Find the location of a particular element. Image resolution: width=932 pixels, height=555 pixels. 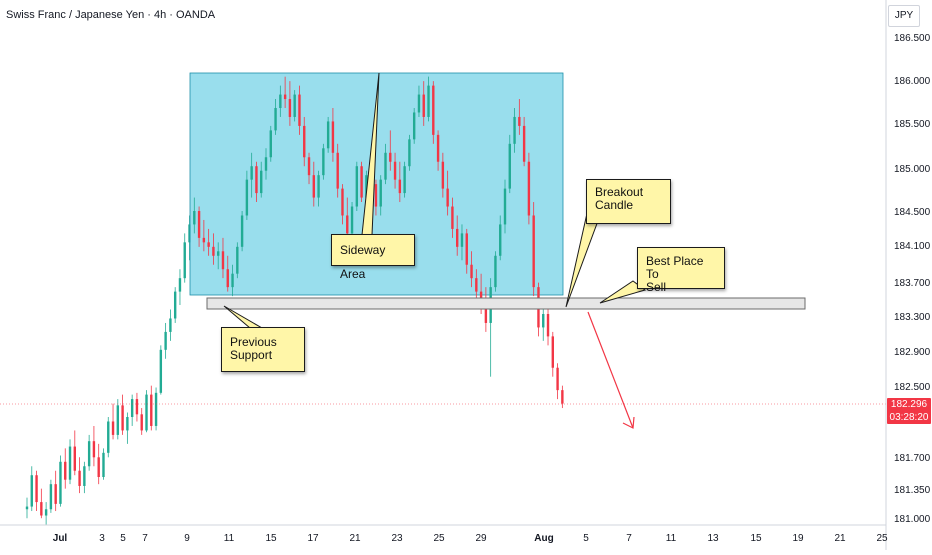

best-place-note: Best Place To Sell is located at coordinates (681, 270).